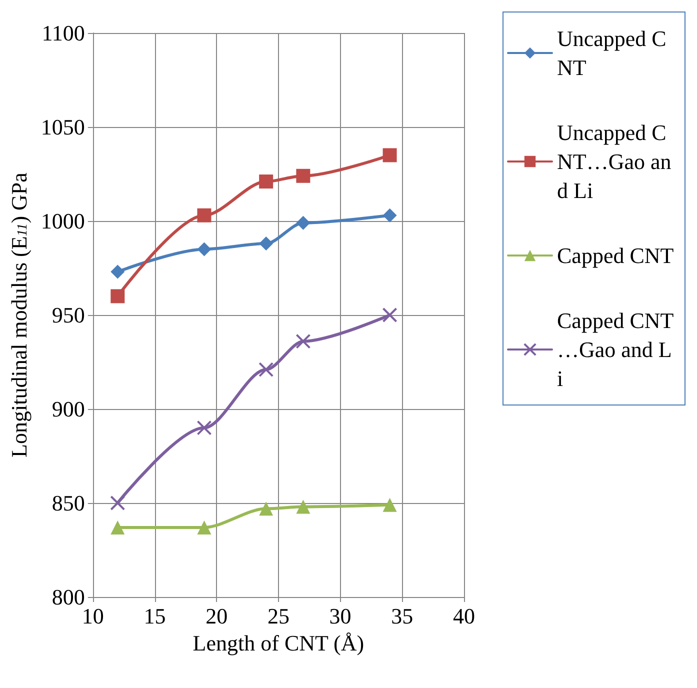 The image size is (697, 688). What do you see at coordinates (278, 616) in the screenshot?
I see `x-tick-label: 25` at bounding box center [278, 616].